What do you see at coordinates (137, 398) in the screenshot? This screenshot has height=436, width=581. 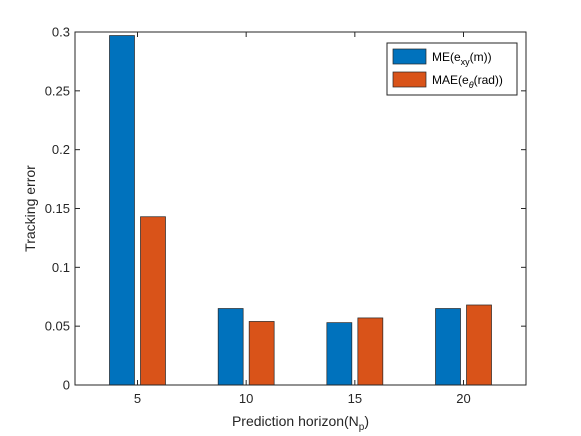 I see `x-tick-label: 5` at bounding box center [137, 398].